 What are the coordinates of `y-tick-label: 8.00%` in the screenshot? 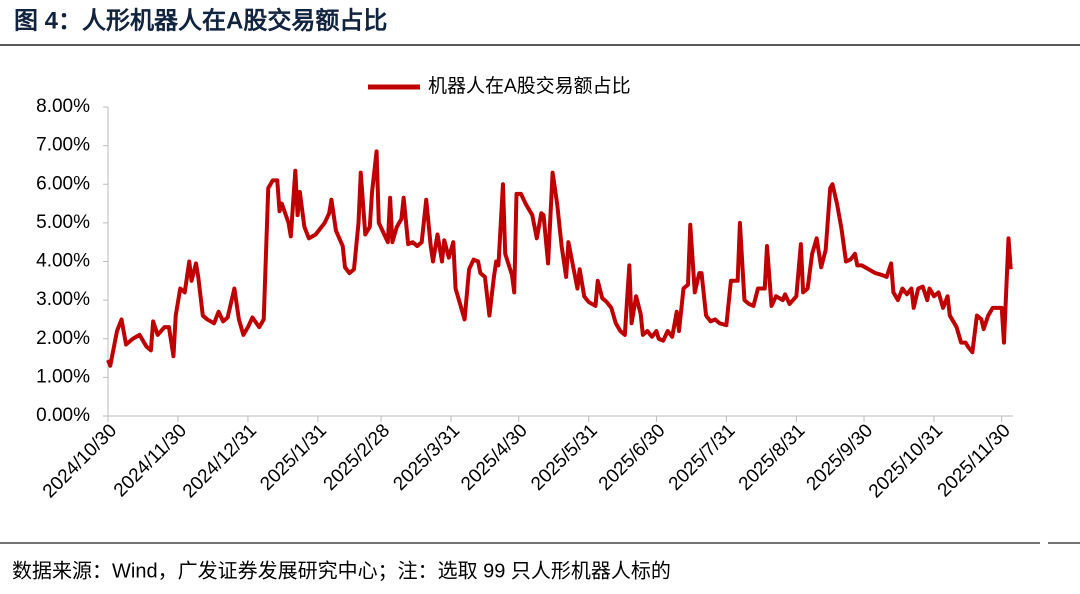 It's located at (63, 106).